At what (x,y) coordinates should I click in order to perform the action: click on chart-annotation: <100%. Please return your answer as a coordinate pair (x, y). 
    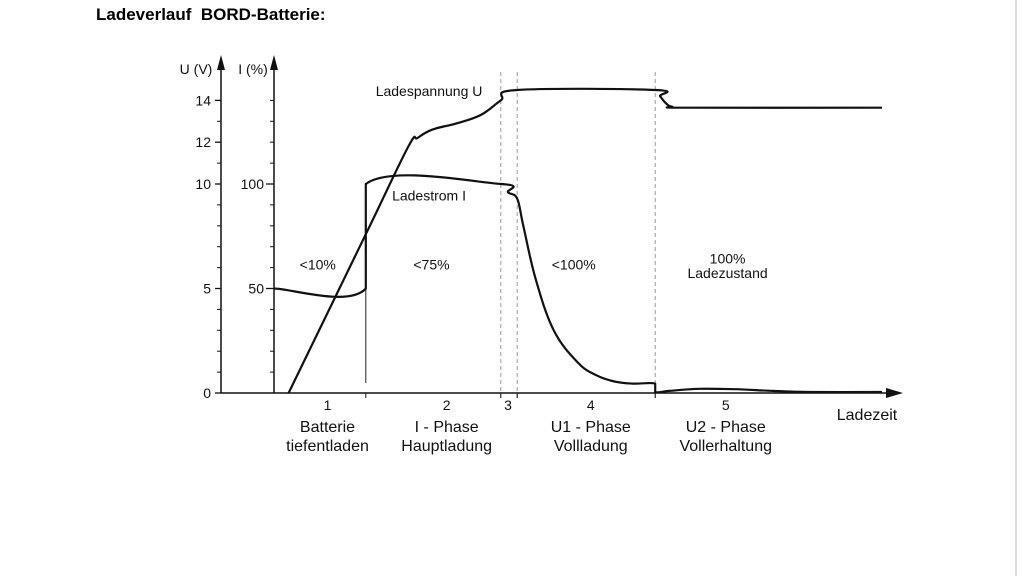
    Looking at the image, I should click on (574, 265).